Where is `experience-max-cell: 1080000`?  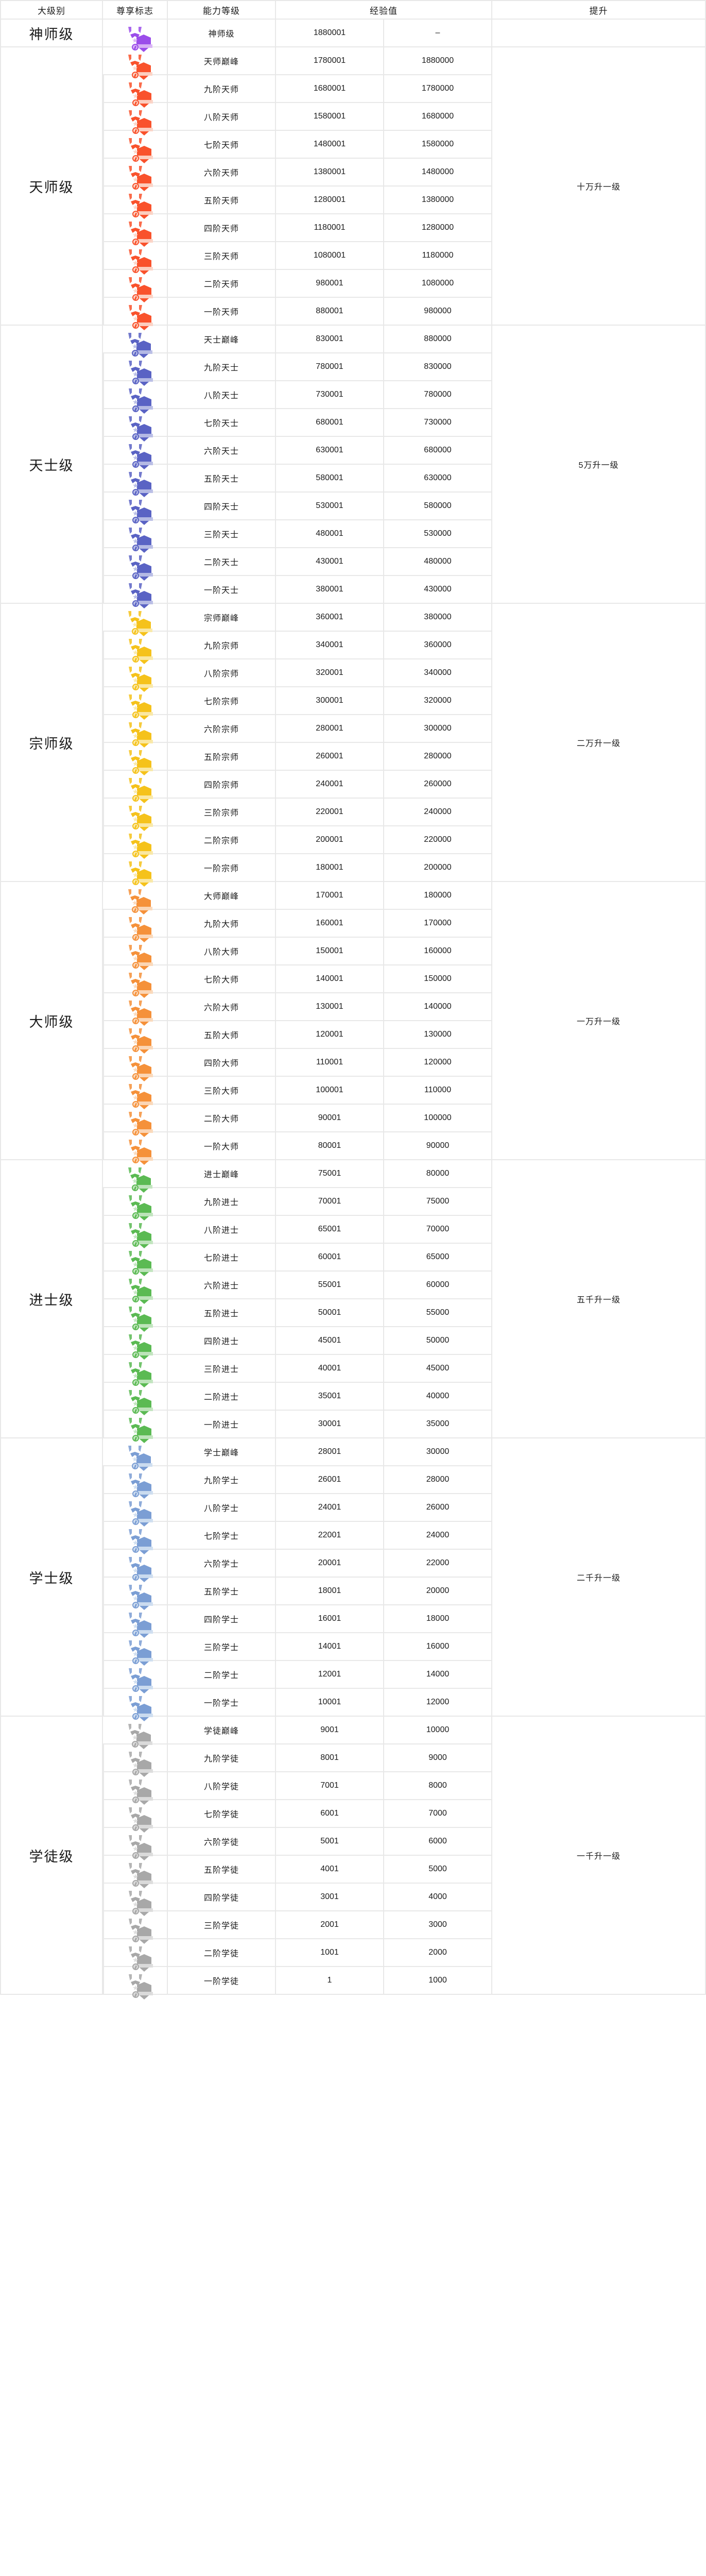
experience-max-cell: 1080000 is located at coordinates (438, 284).